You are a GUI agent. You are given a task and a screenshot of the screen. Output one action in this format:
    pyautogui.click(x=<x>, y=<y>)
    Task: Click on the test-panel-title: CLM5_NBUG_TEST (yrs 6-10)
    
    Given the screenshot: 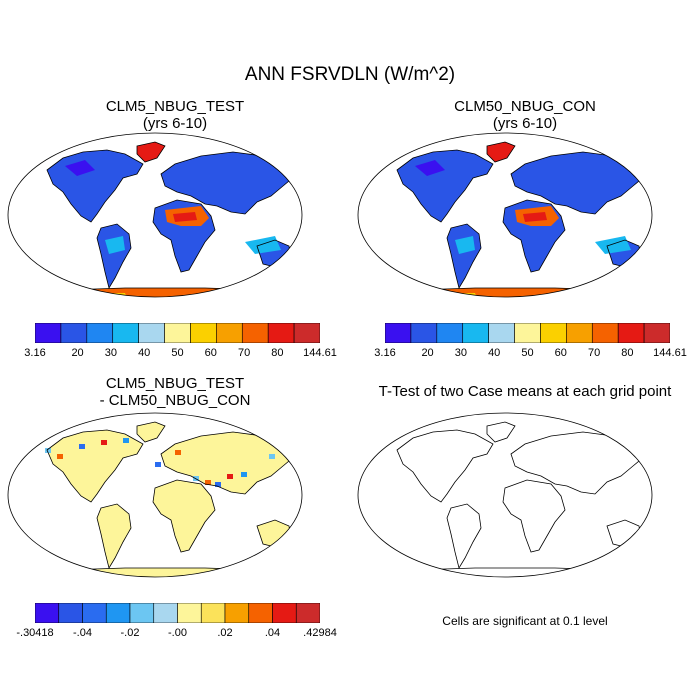 What is the action you would take?
    pyautogui.click(x=175, y=115)
    